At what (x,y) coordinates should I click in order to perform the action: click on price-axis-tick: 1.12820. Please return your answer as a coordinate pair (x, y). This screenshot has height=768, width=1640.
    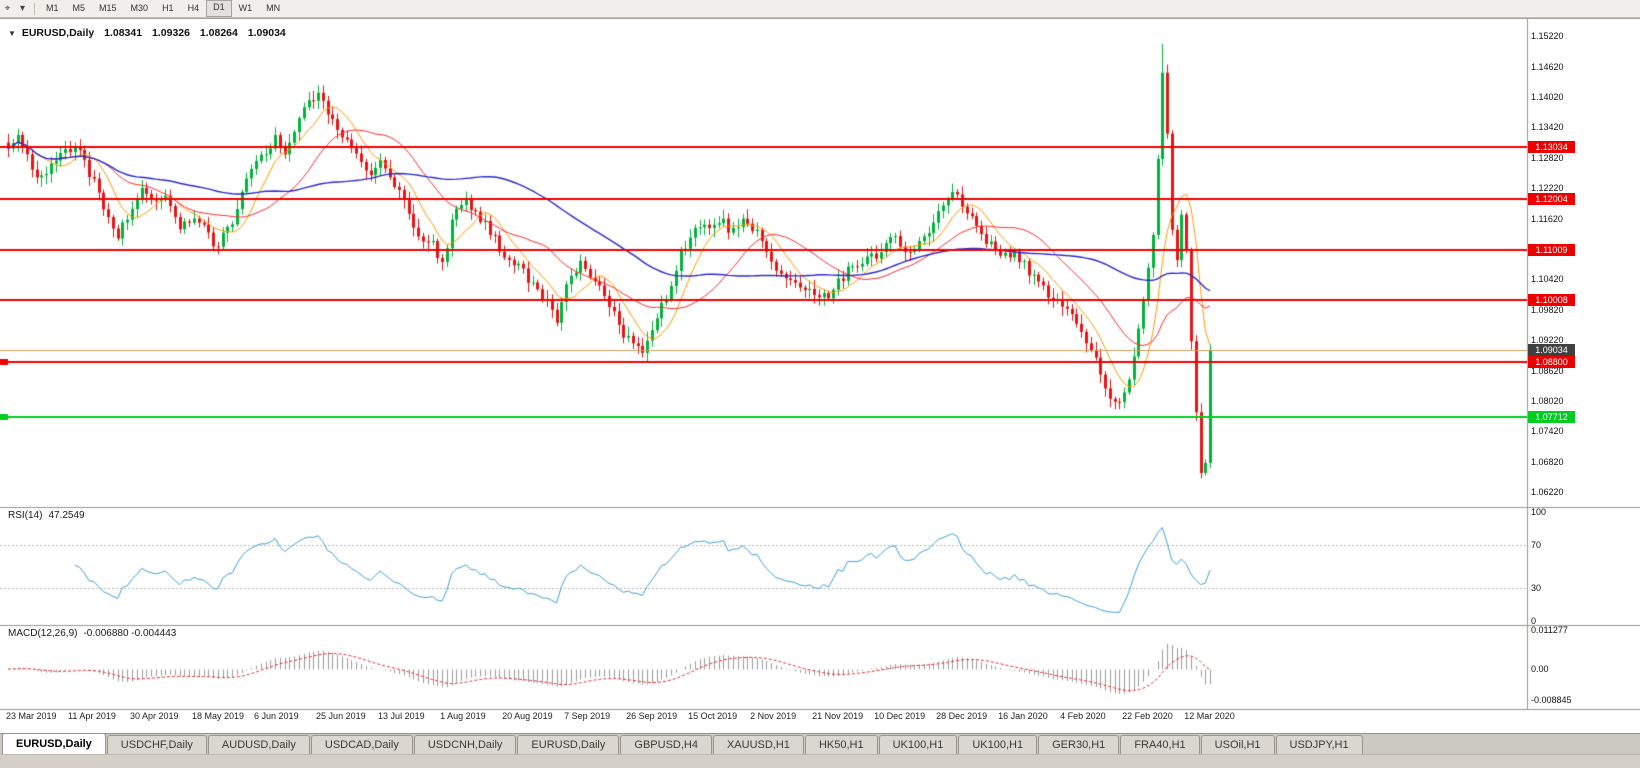
    Looking at the image, I should click on (1547, 157).